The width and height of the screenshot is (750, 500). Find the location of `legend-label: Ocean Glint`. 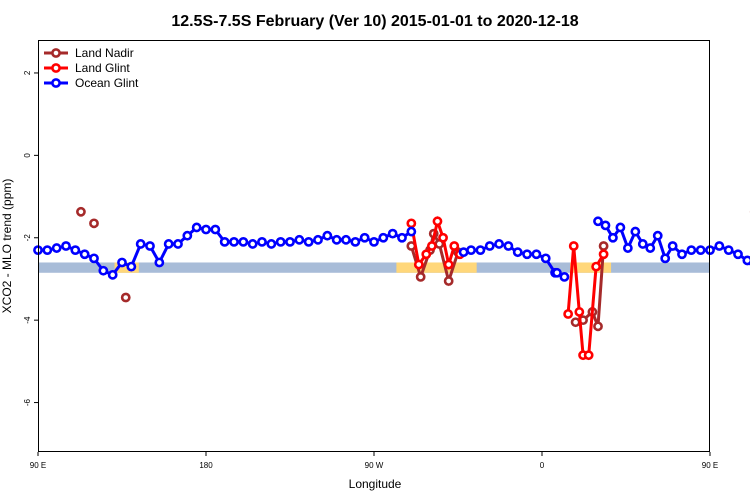

legend-label: Ocean Glint is located at coordinates (107, 83).